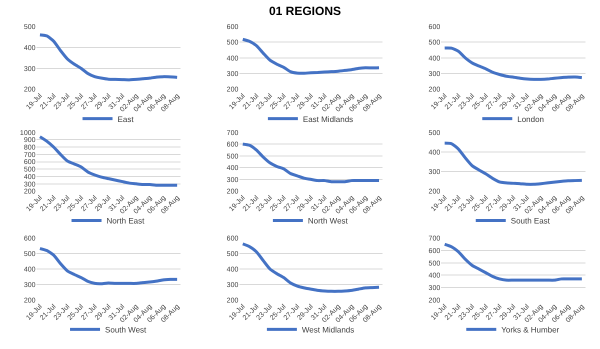 This screenshot has width=600, height=349. Describe the element at coordinates (305, 11) in the screenshot. I see `chart-title: 01 REGIONS` at that location.